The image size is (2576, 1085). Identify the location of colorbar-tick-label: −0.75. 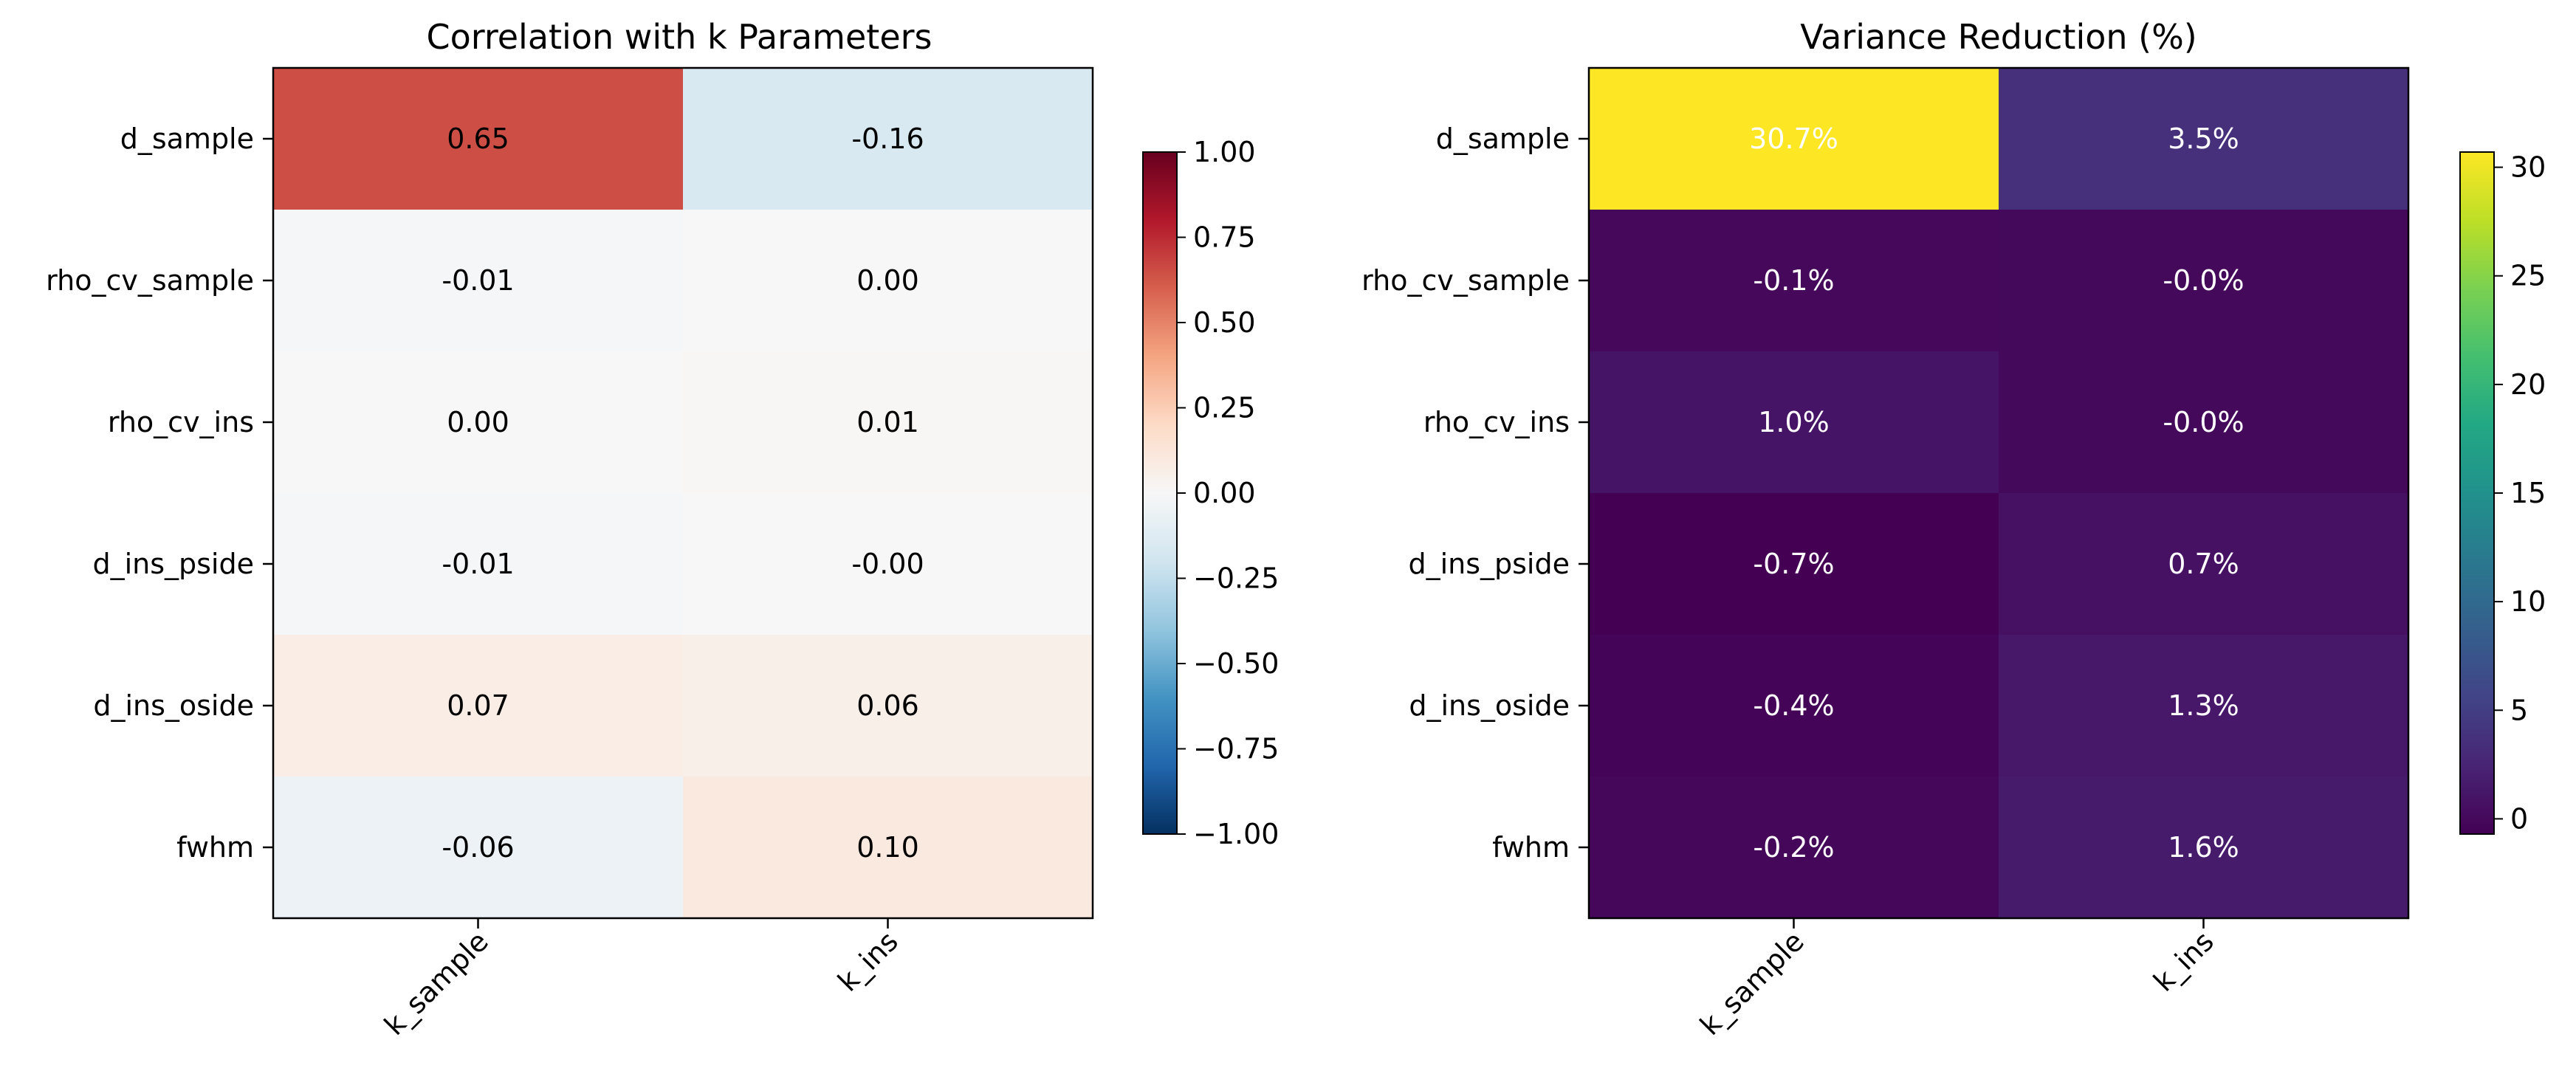
(1236, 749).